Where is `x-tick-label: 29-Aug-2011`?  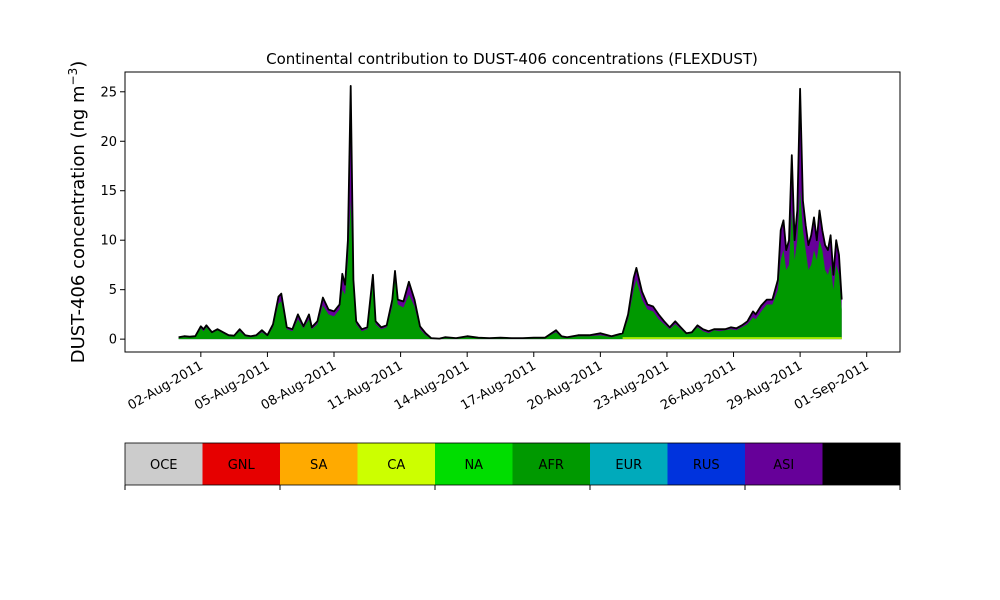 x-tick-label: 29-Aug-2011 is located at coordinates (765, 385).